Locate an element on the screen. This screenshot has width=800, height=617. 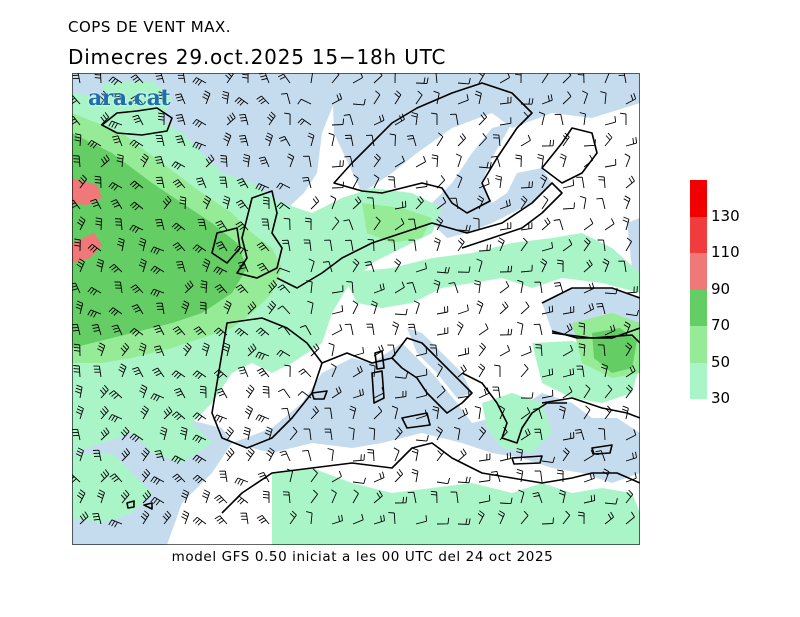
continental-coast is located at coordinates (419, 235).